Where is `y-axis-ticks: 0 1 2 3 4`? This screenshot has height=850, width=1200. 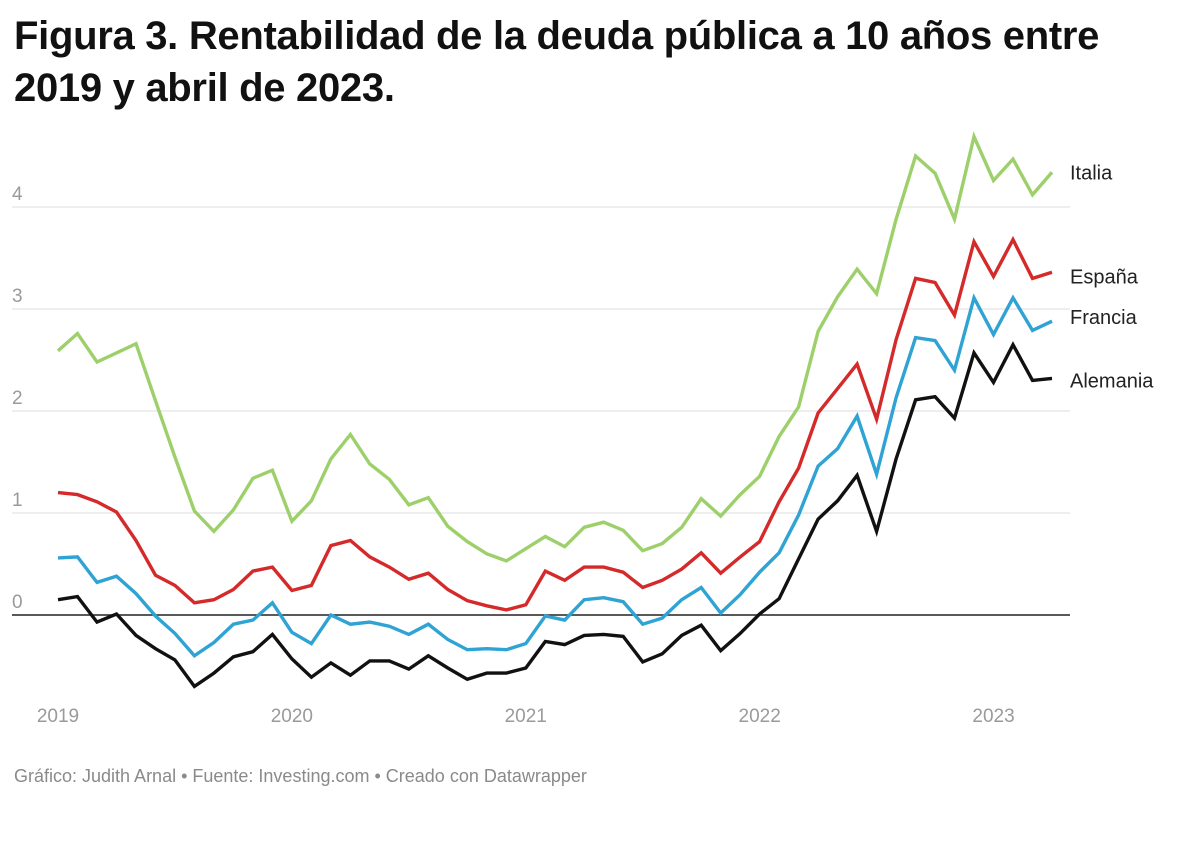 y-axis-ticks: 0 1 2 3 4 is located at coordinates (17, 398).